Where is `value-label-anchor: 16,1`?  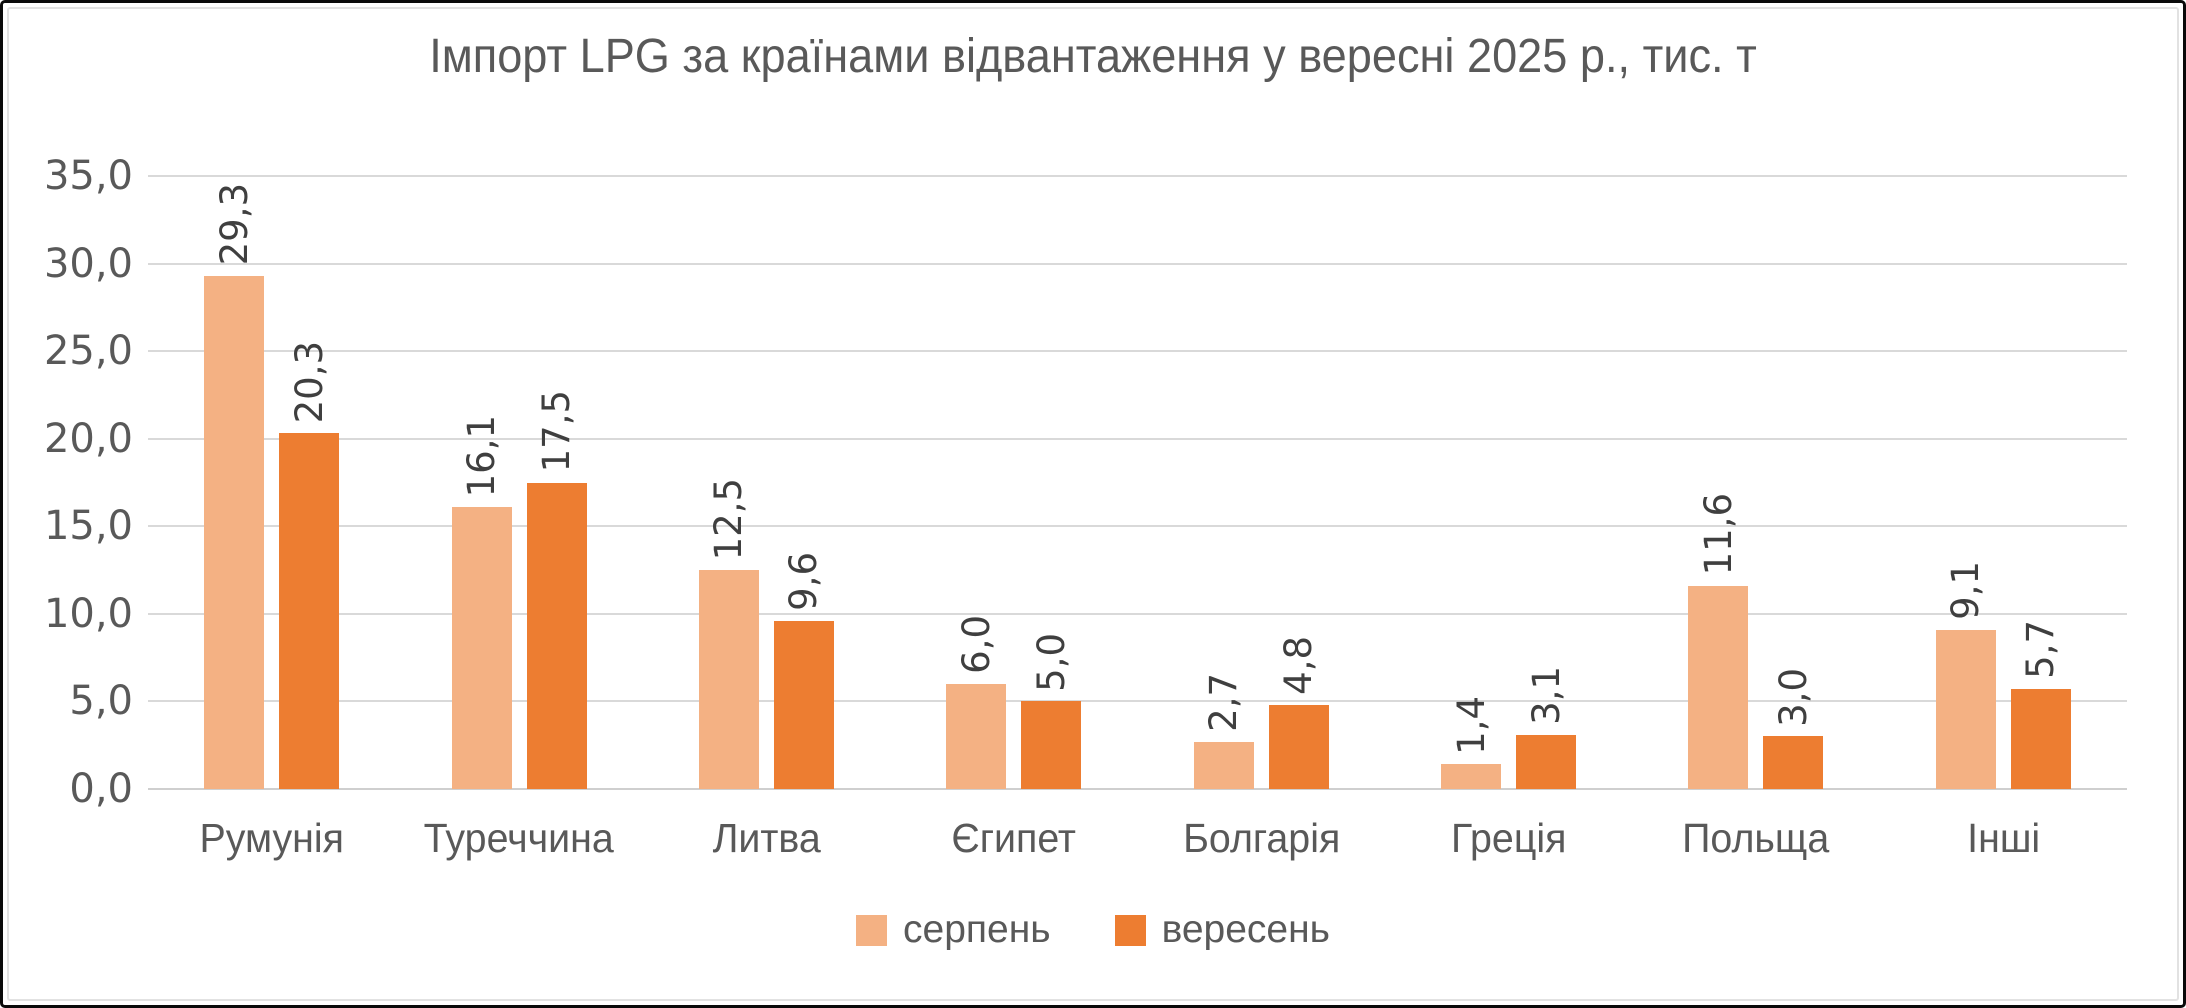 value-label-anchor: 16,1 is located at coordinates (482, 456).